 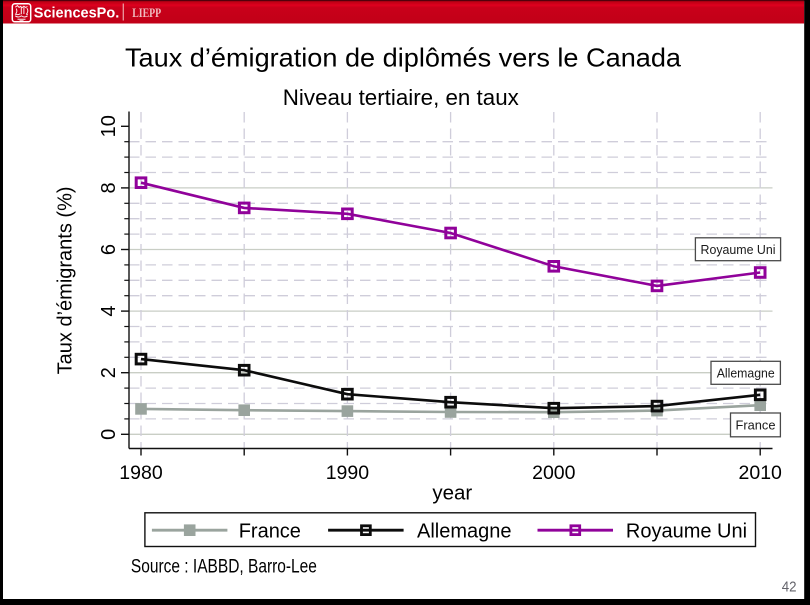 I want to click on svg-text: Source : IABBD, Barro-Lee, so click(x=224, y=566).